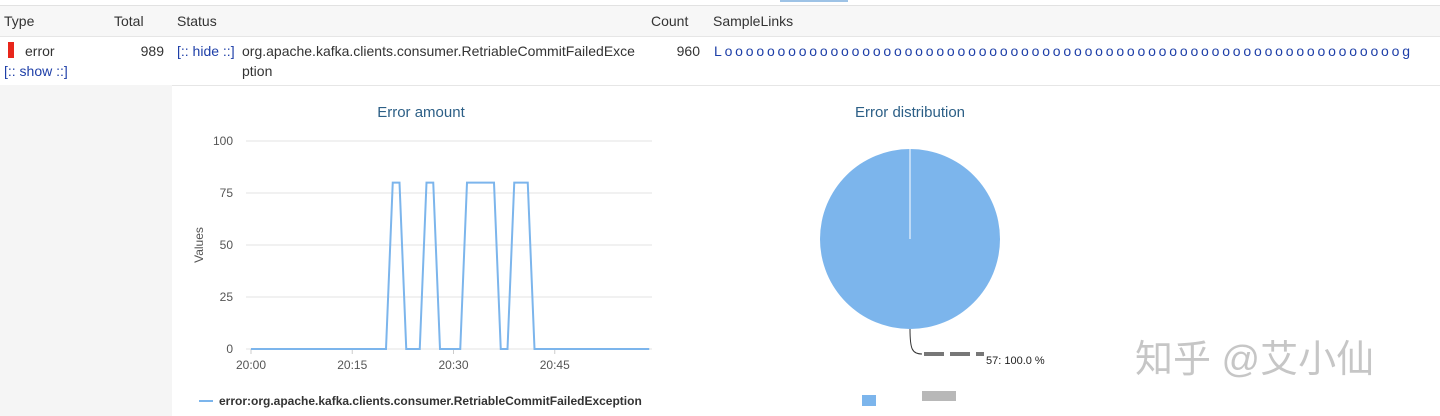 This screenshot has width=1440, height=416. What do you see at coordinates (227, 245) in the screenshot?
I see `y-tick-label: 50` at bounding box center [227, 245].